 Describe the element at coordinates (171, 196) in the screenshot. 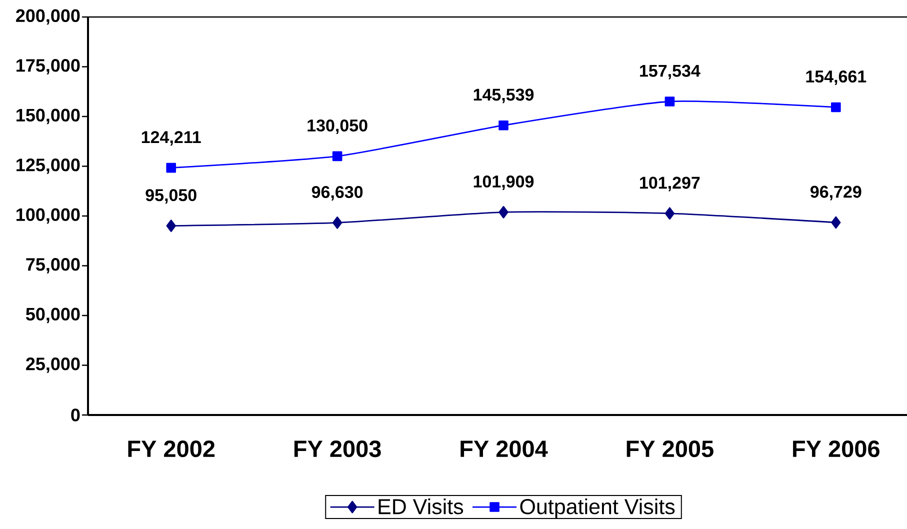

I see `data-label: 95,050` at that location.